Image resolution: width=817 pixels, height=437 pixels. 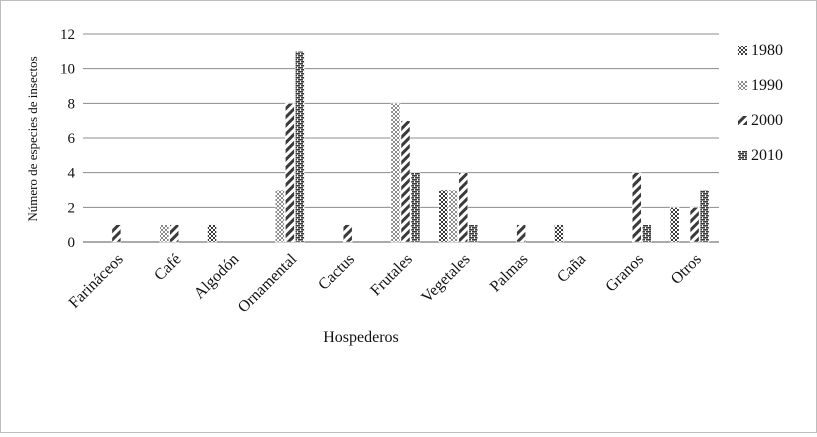 What do you see at coordinates (742, 50) in the screenshot?
I see `legend-swatch-1980` at bounding box center [742, 50].